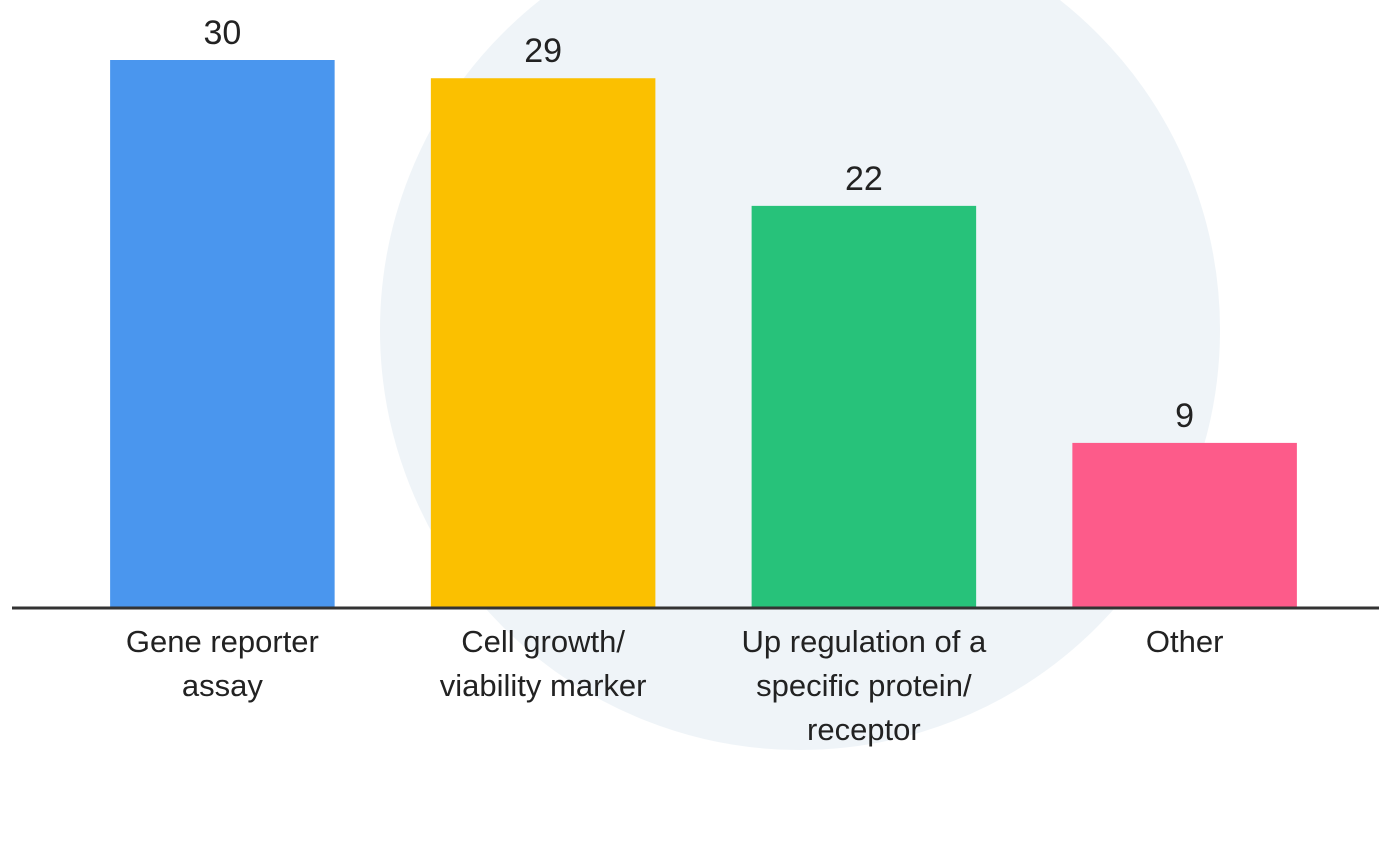 The width and height of the screenshot is (1379, 841). Describe the element at coordinates (543, 51) in the screenshot. I see `value-label: 29` at that location.